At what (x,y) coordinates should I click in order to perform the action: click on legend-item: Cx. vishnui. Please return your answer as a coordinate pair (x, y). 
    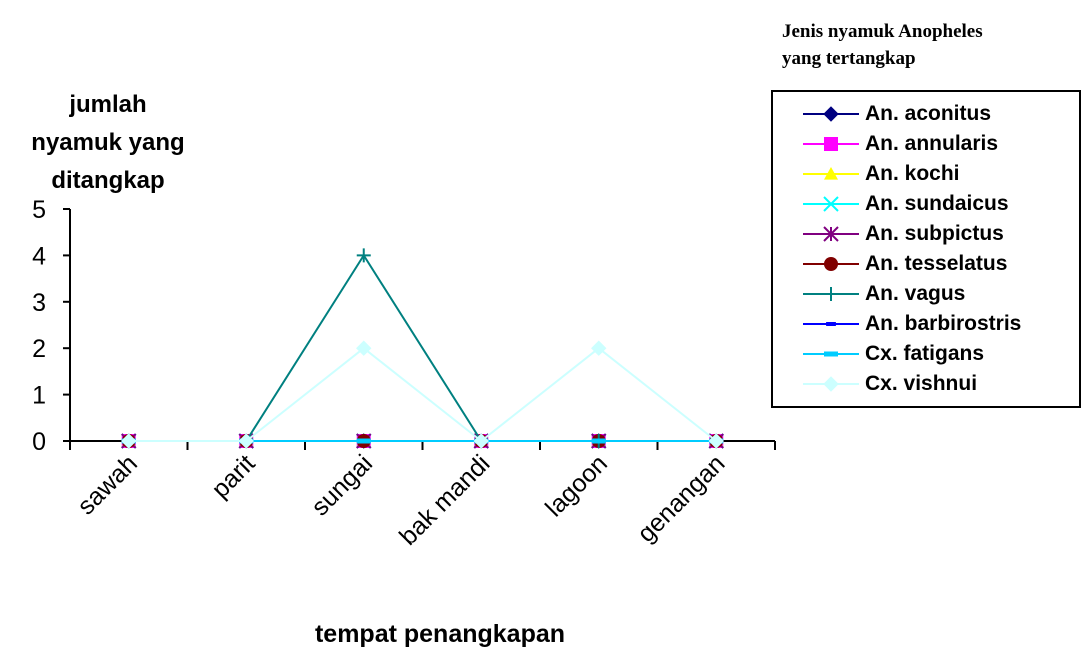
    Looking at the image, I should click on (926, 384).